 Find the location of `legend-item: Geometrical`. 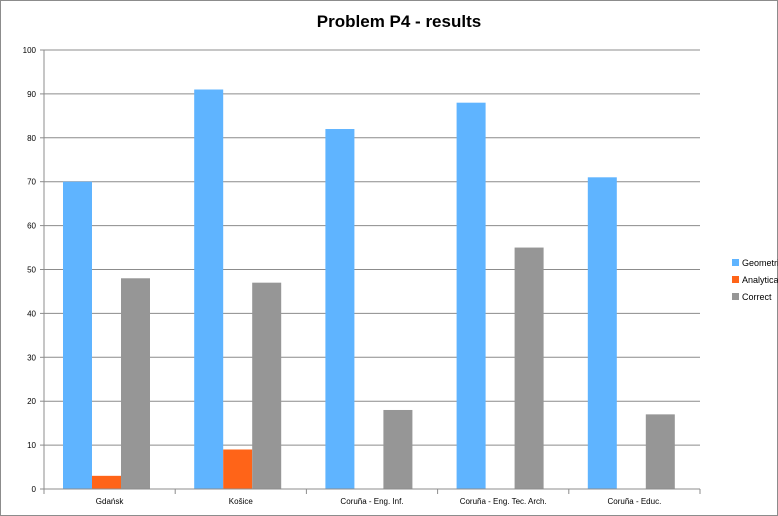

legend-item: Geometrical is located at coordinates (755, 262).